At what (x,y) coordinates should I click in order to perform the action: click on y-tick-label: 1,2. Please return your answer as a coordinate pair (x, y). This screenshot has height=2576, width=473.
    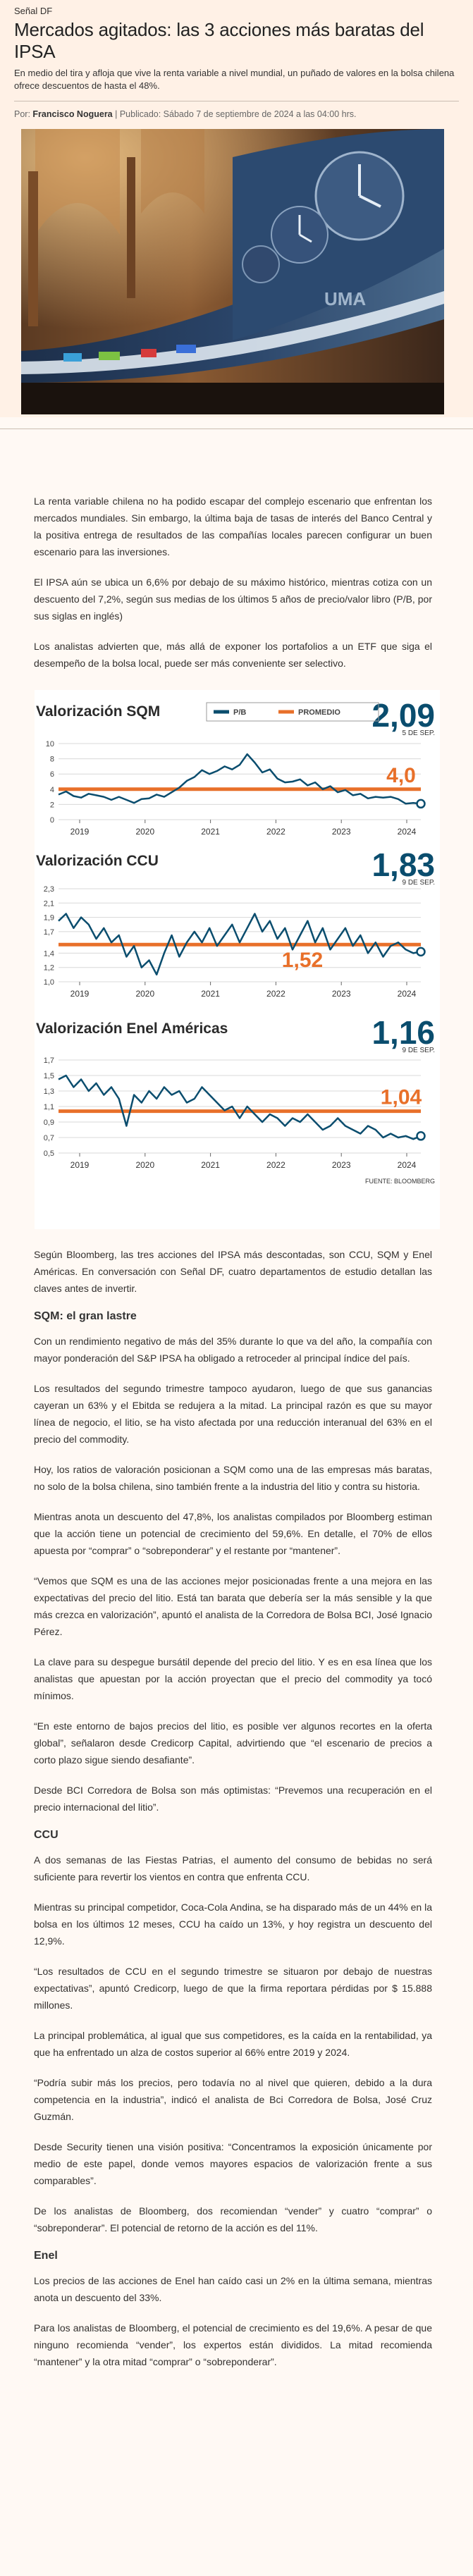
    Looking at the image, I should click on (49, 968).